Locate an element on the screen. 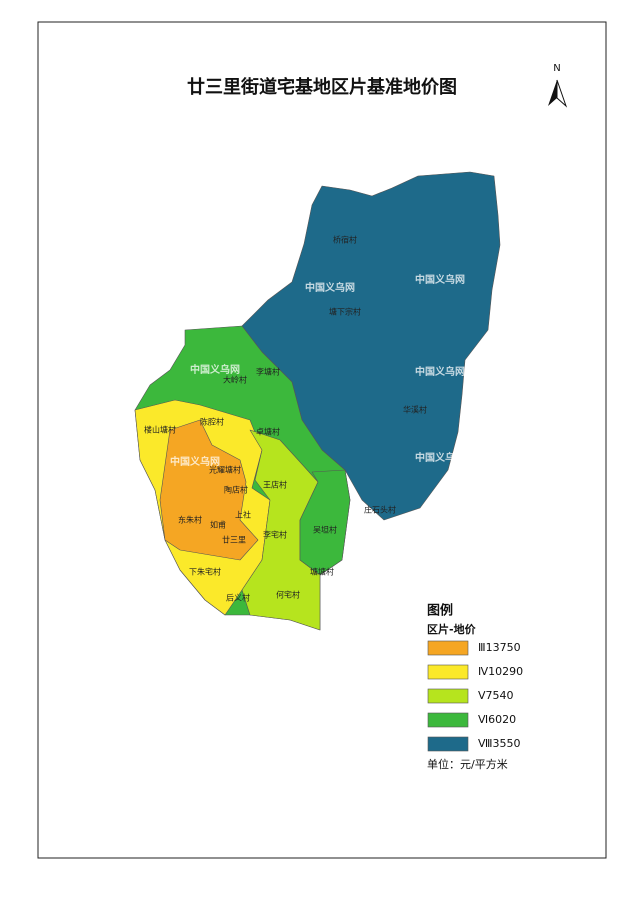 This screenshot has height=905, width=640. place-label: 陶店村 is located at coordinates (236, 490).